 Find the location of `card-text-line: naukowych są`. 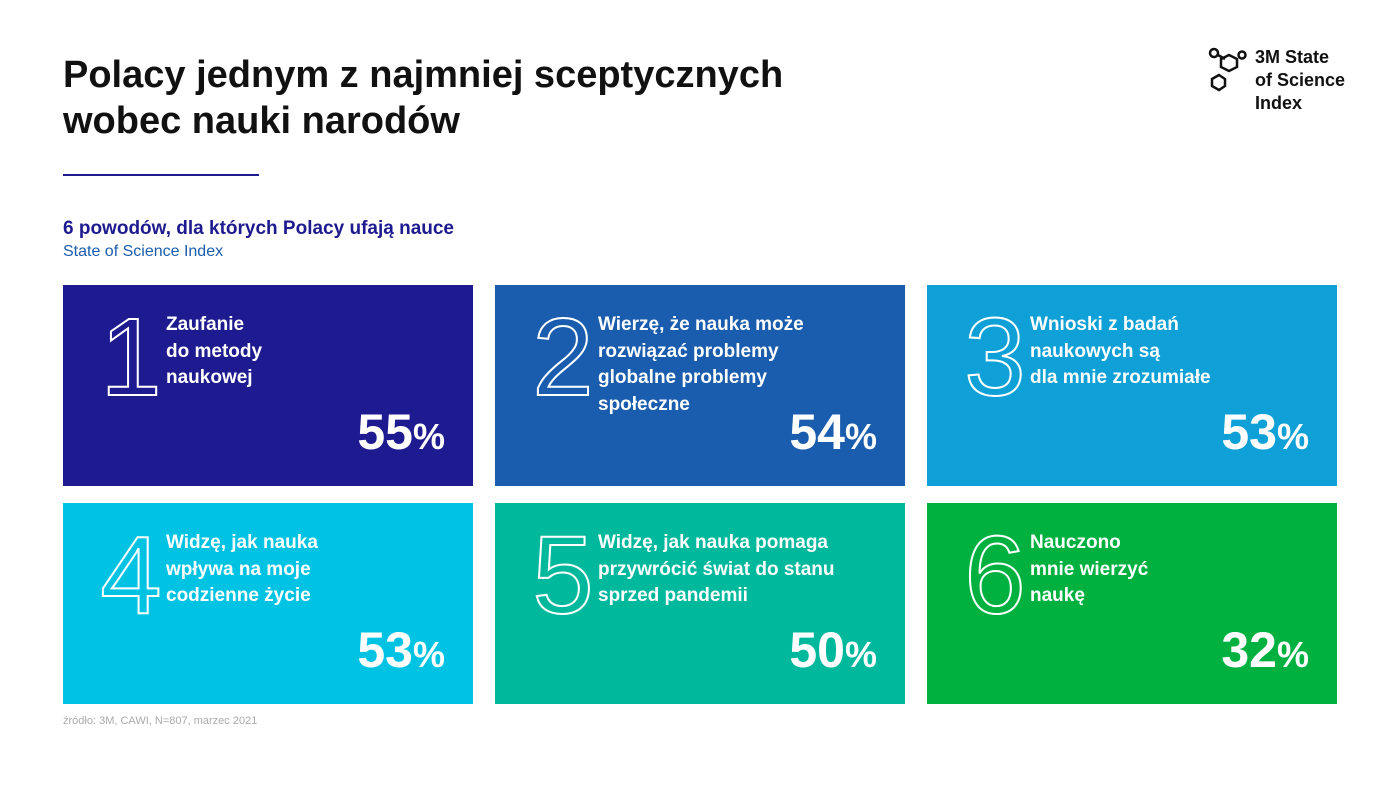

card-text-line: naukowych są is located at coordinates (1095, 351).